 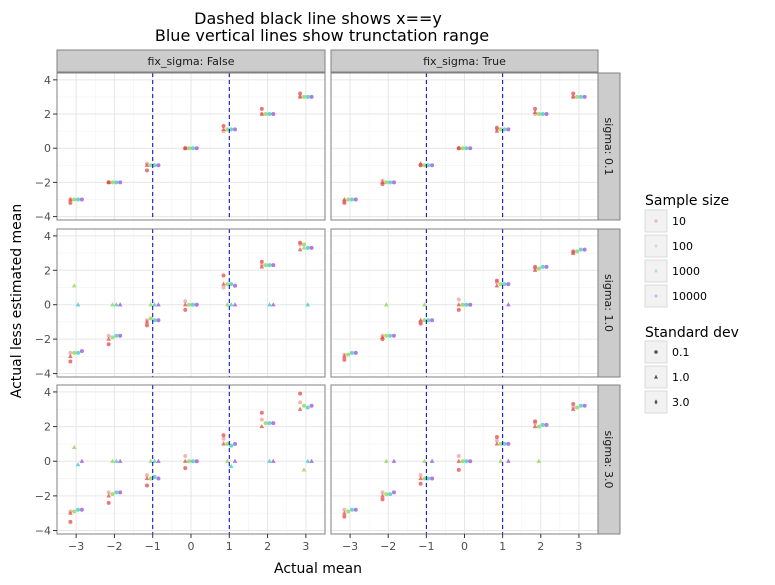 What do you see at coordinates (43, 374) in the screenshot?
I see `y-tick-label: −4` at bounding box center [43, 374].